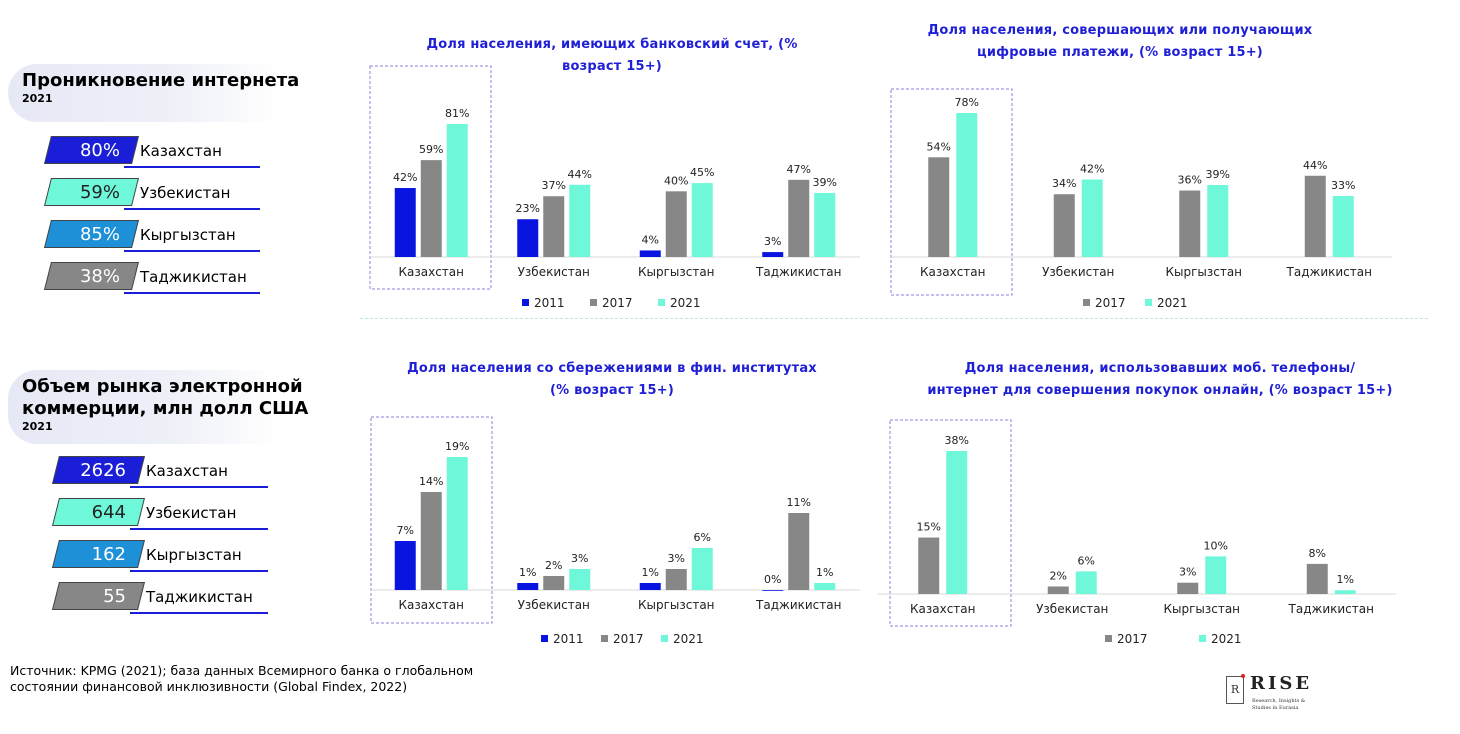  I want to click on data-label: 54%, so click(939, 146).